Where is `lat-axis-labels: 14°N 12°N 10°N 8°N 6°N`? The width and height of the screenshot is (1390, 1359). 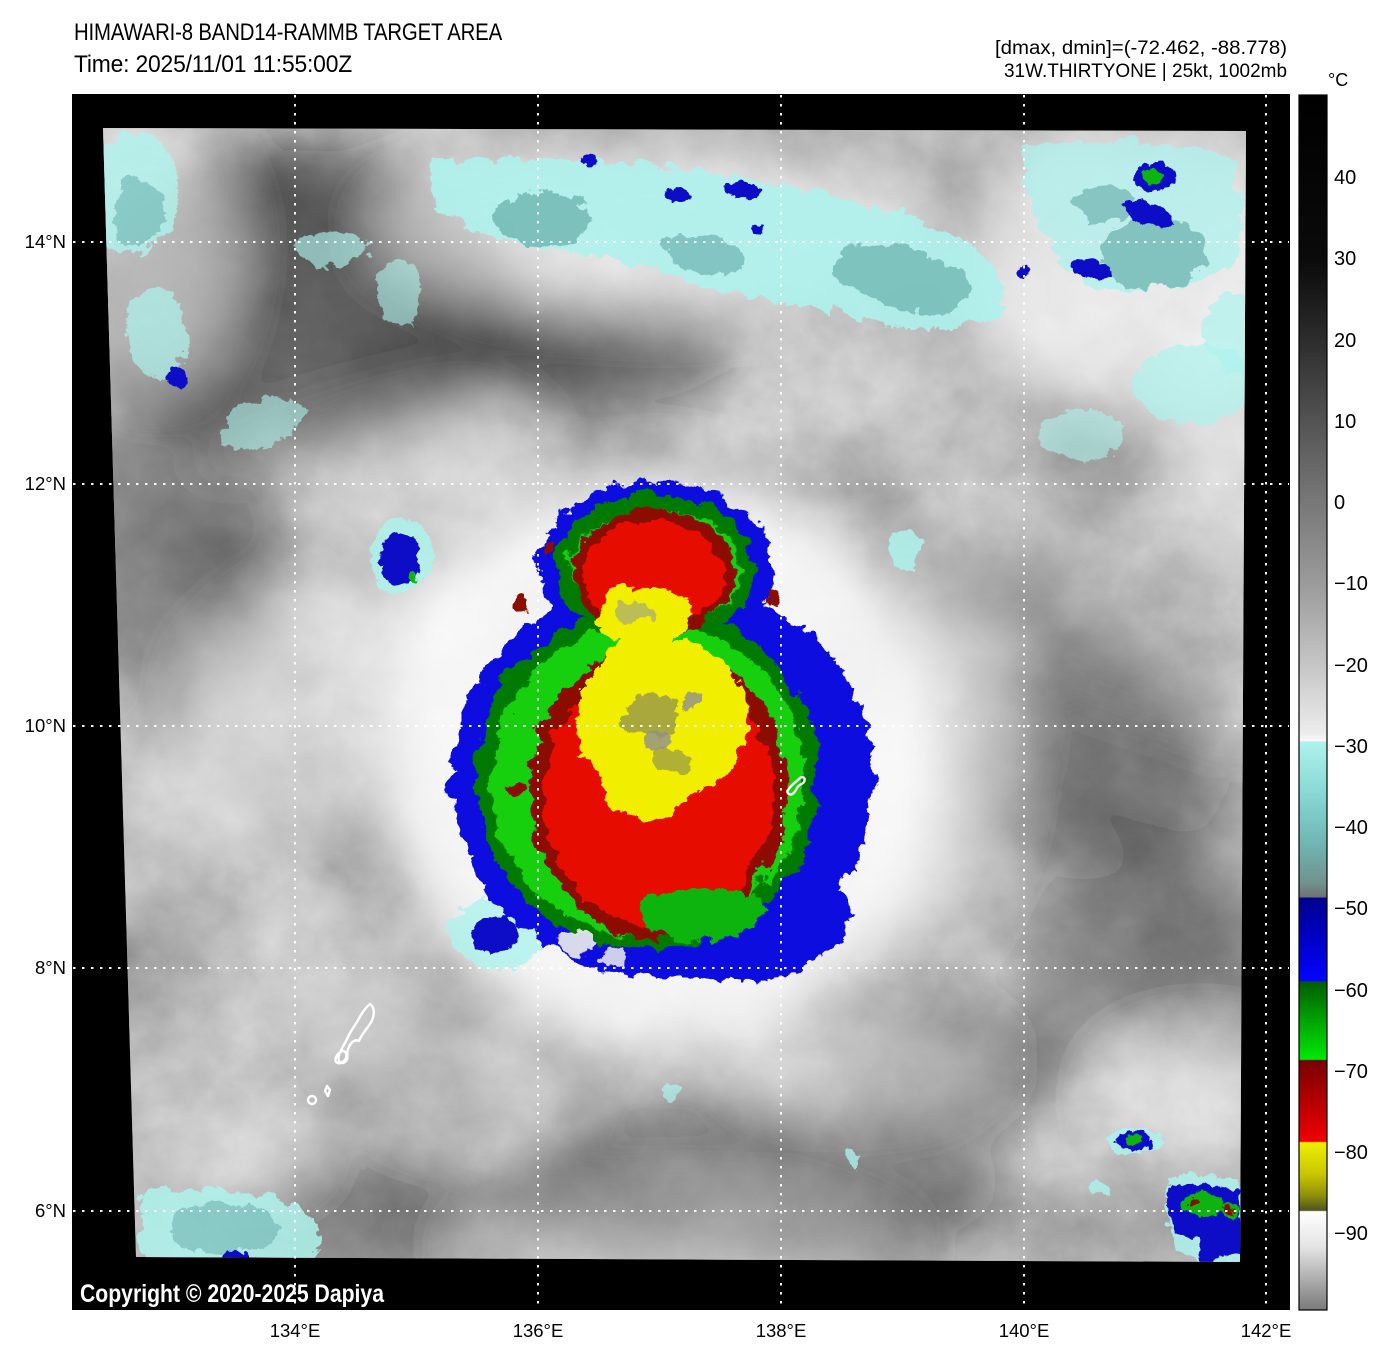 lat-axis-labels: 14°N 12°N 10°N 8°N 6°N is located at coordinates (45, 726).